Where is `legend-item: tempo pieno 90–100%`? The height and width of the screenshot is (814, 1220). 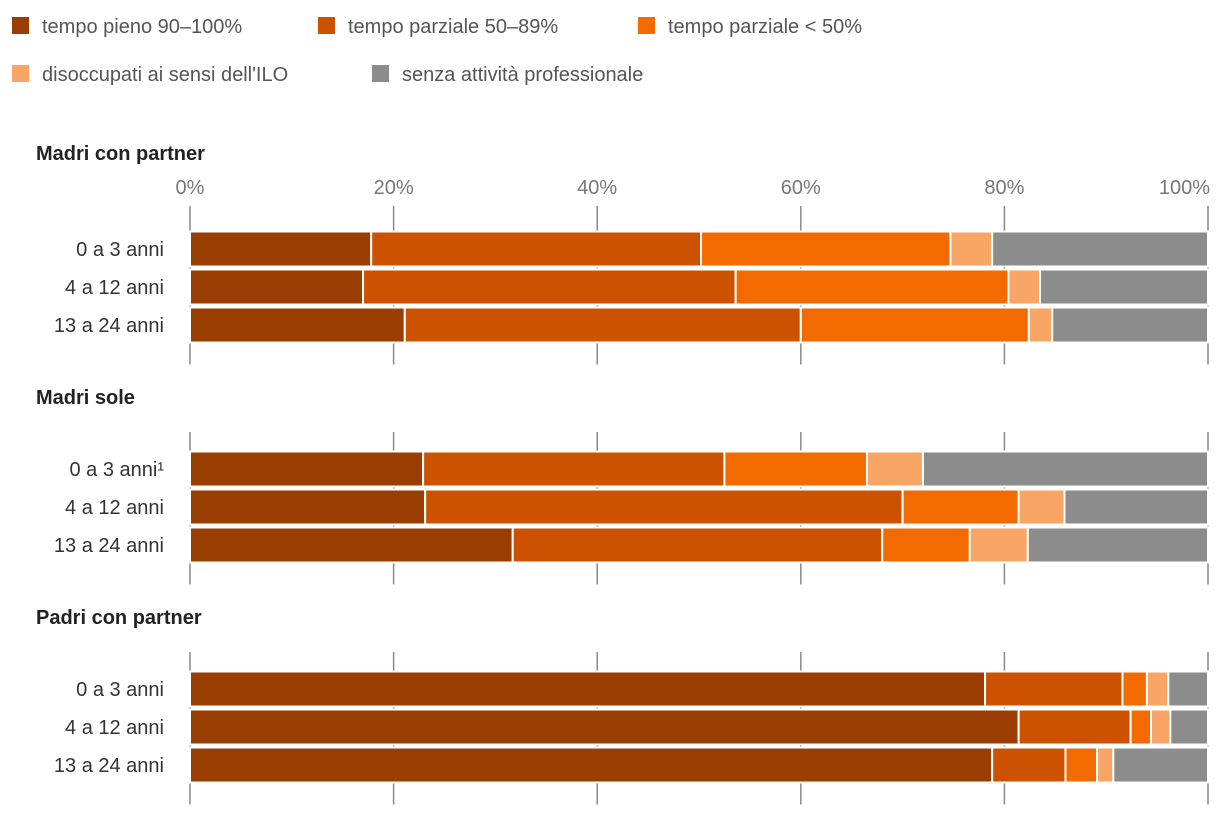
legend-item: tempo pieno 90–100% is located at coordinates (127, 27).